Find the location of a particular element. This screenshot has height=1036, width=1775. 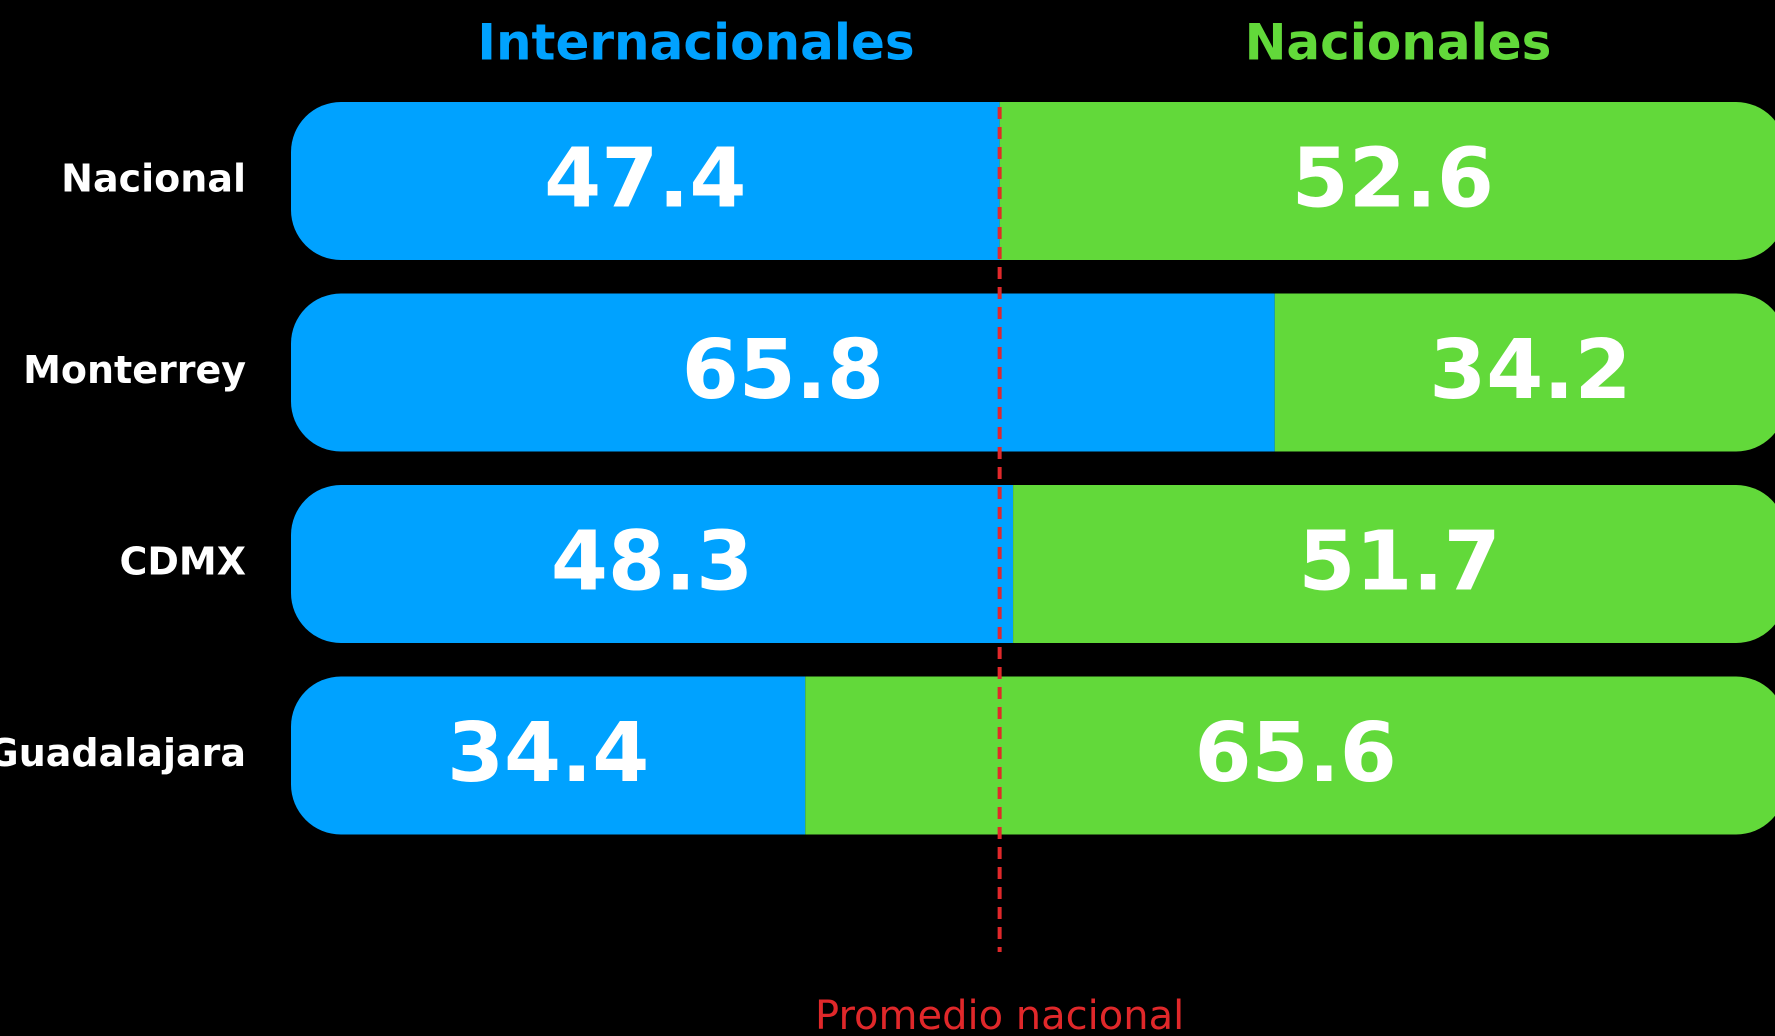

category-label: CDMX is located at coordinates (182, 562).